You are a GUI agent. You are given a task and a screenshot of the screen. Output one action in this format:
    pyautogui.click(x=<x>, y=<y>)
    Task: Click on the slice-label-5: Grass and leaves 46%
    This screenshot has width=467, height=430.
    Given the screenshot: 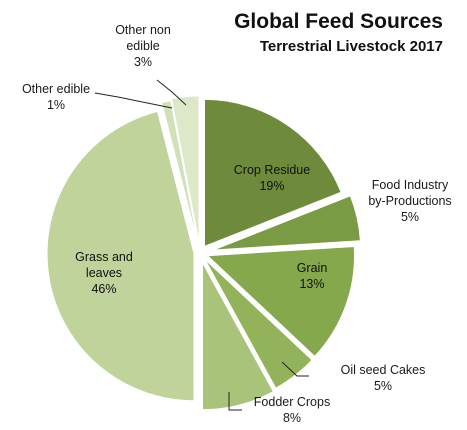 What is the action you would take?
    pyautogui.click(x=104, y=273)
    